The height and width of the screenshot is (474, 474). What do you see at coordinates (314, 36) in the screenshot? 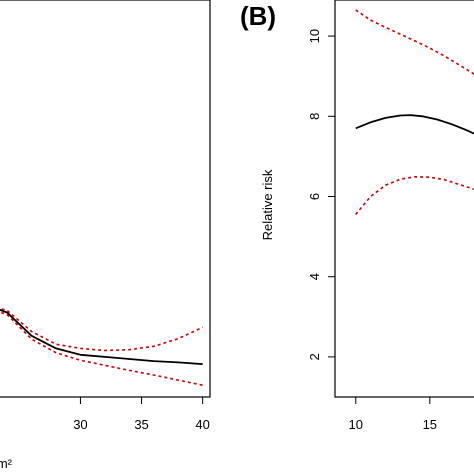
I see `panel-b-y-tick-label: 10` at bounding box center [314, 36].